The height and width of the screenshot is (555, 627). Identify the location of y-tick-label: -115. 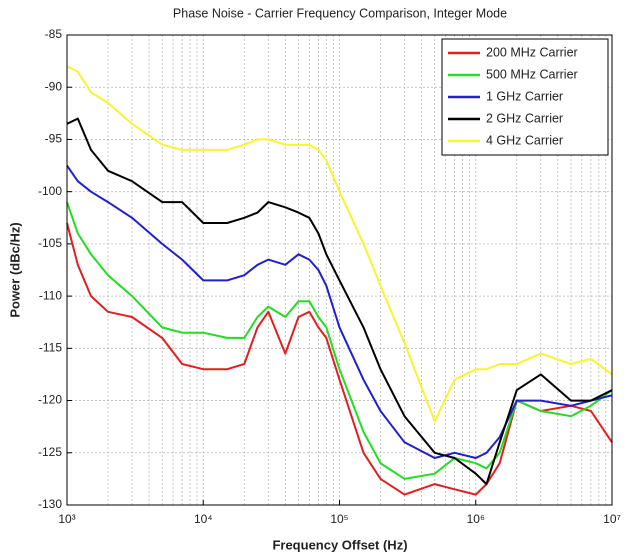
(50, 348).